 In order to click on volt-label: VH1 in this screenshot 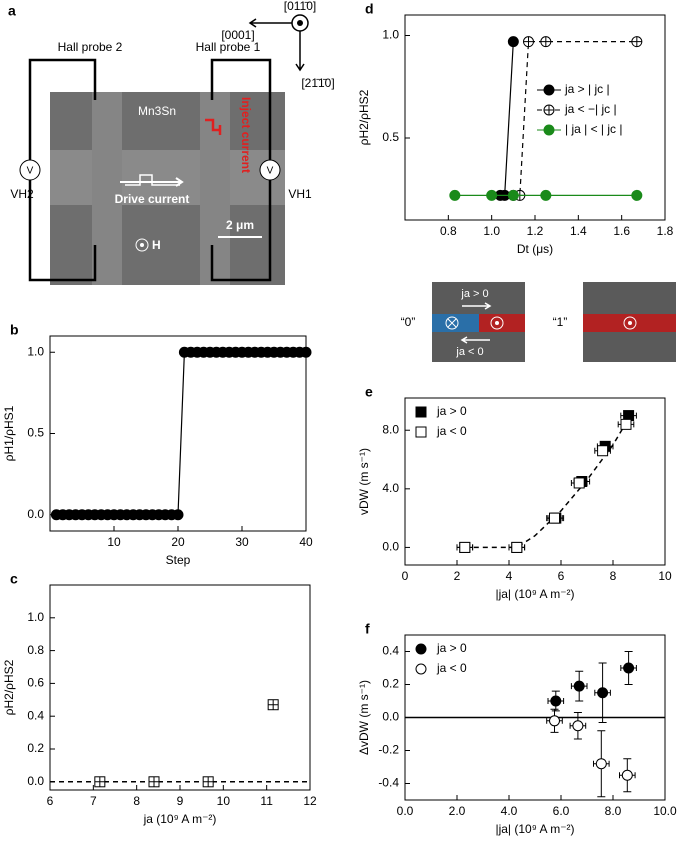, I will do `click(300, 194)`.